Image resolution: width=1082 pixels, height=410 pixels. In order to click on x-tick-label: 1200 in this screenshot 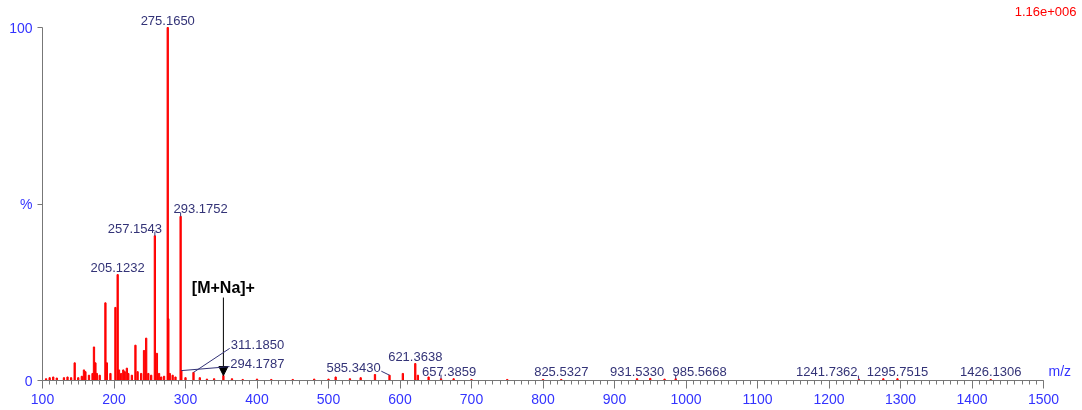, I will do `click(829, 398)`.